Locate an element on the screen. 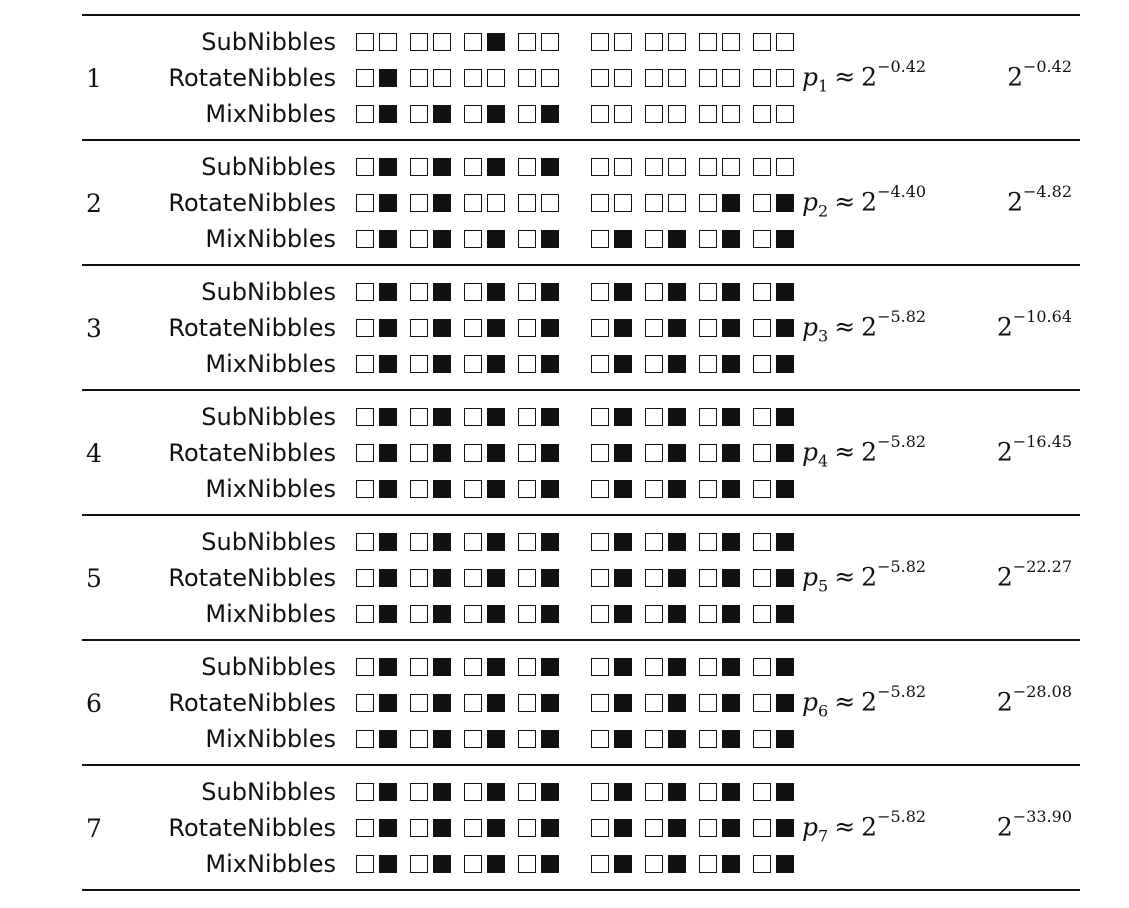 Image resolution: width=1129 pixels, height=908 pixels. cumulative-probability: 2−28.08 is located at coordinates (1034, 699).